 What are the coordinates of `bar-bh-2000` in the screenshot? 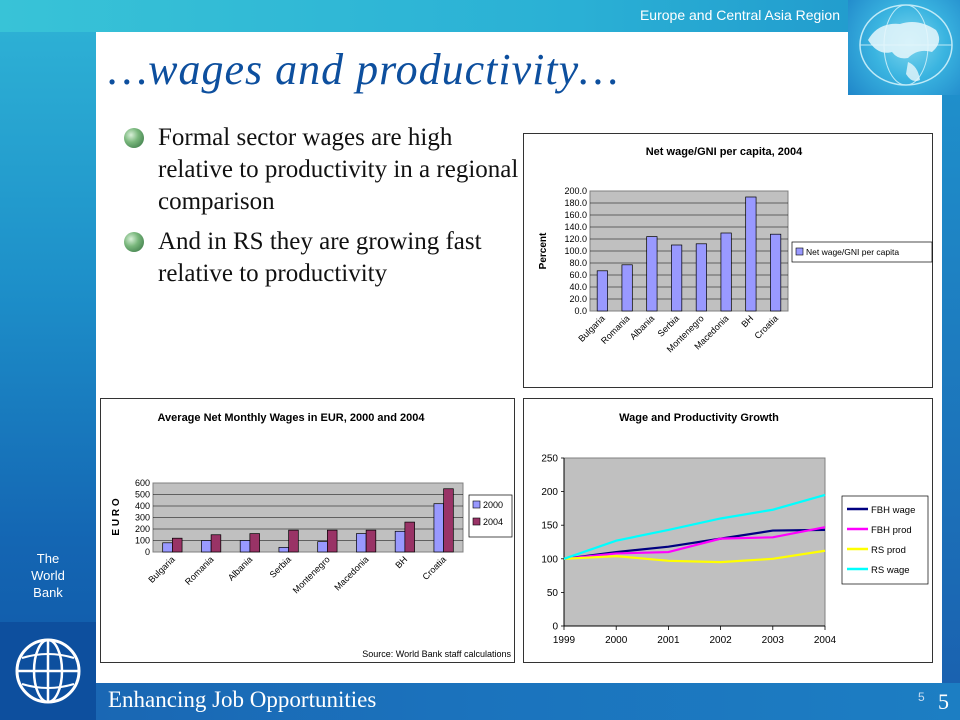 It's located at (400, 541).